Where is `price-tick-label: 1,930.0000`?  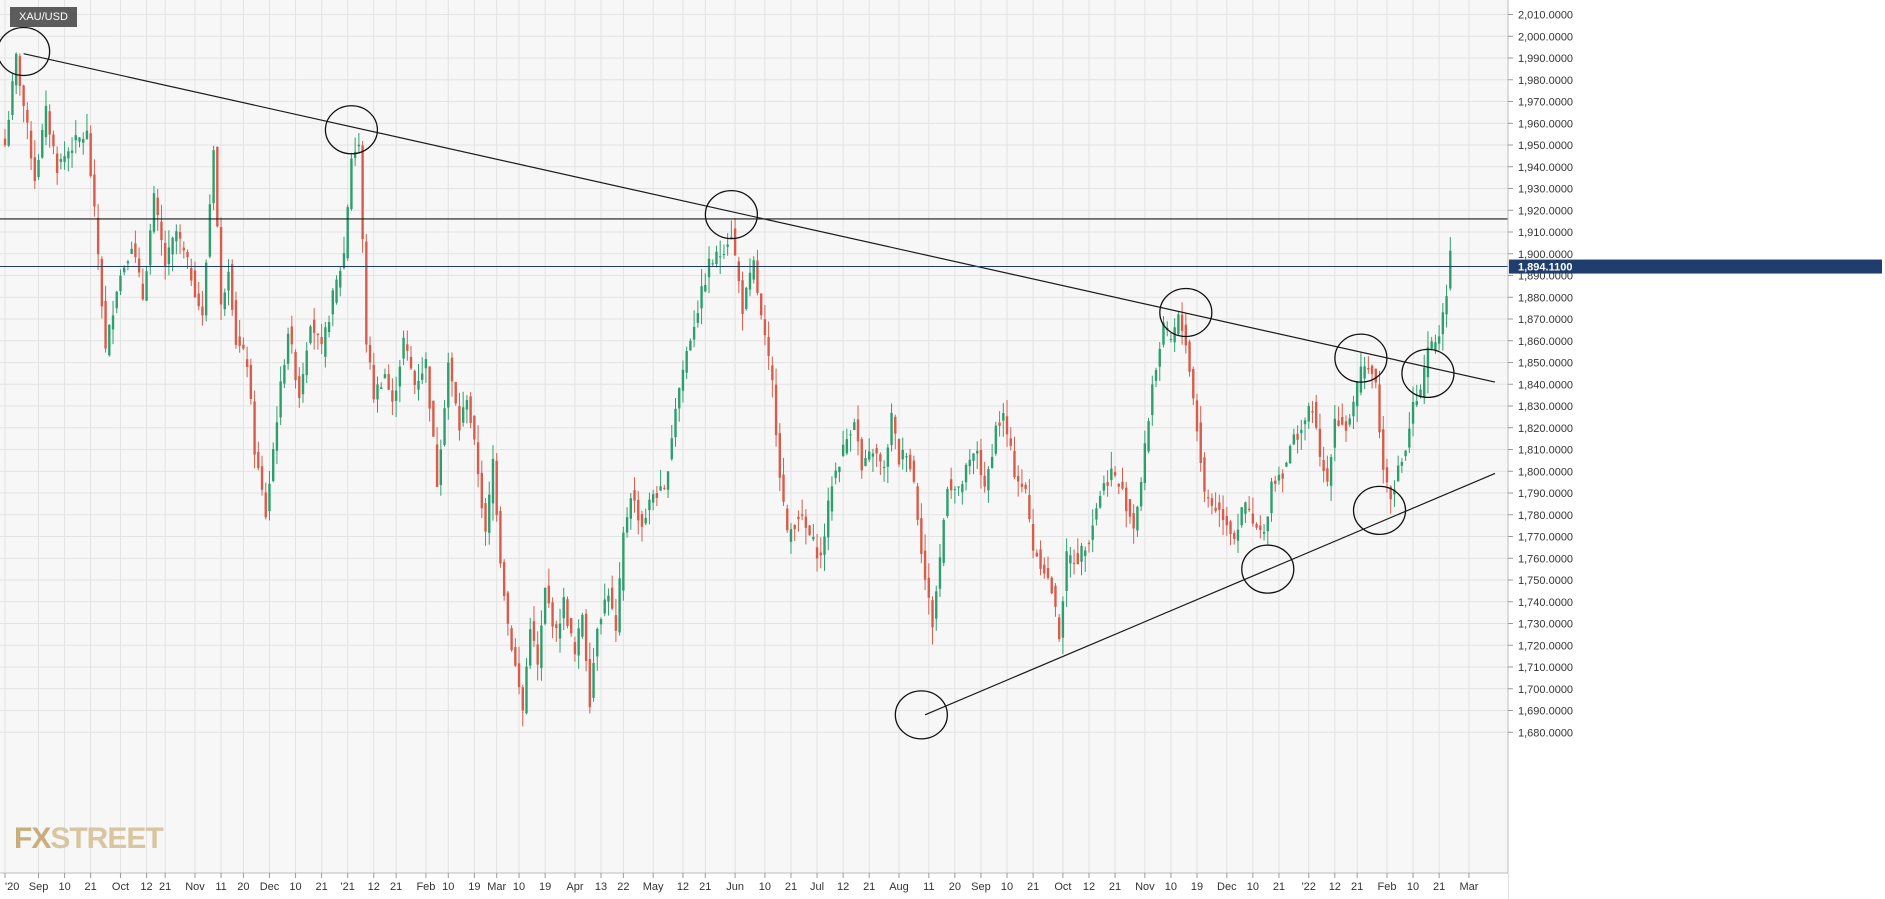 price-tick-label: 1,930.0000 is located at coordinates (1545, 190).